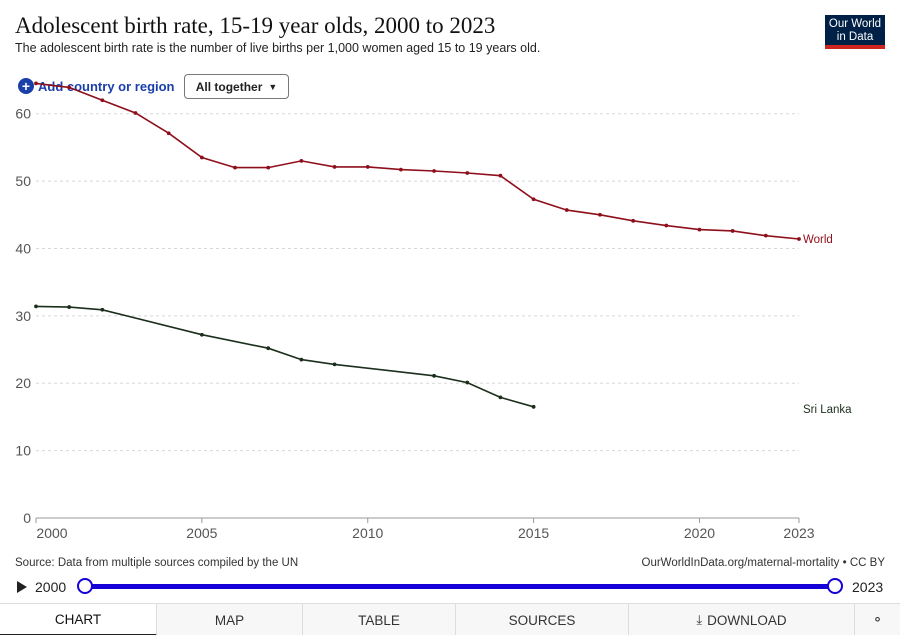 This screenshot has height=635, width=900. I want to click on tab-table: TABLE, so click(379, 619).